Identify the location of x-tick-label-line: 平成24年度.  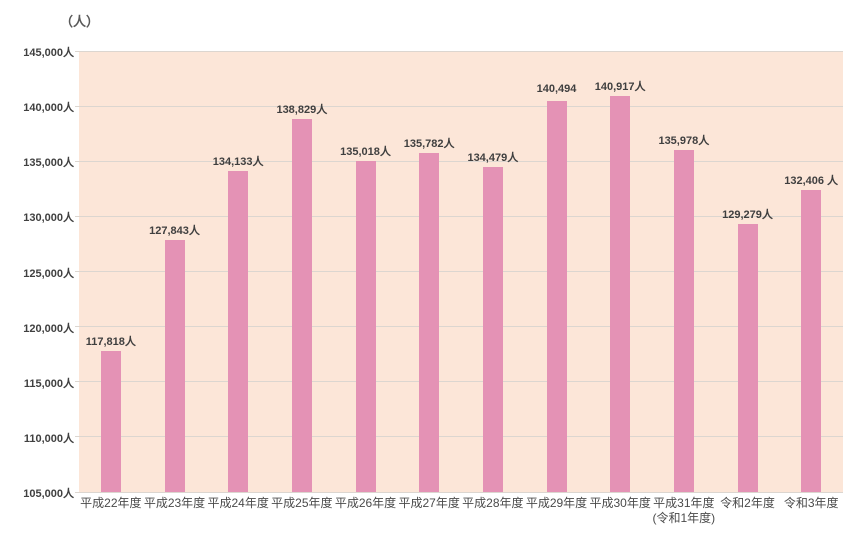
(238, 503).